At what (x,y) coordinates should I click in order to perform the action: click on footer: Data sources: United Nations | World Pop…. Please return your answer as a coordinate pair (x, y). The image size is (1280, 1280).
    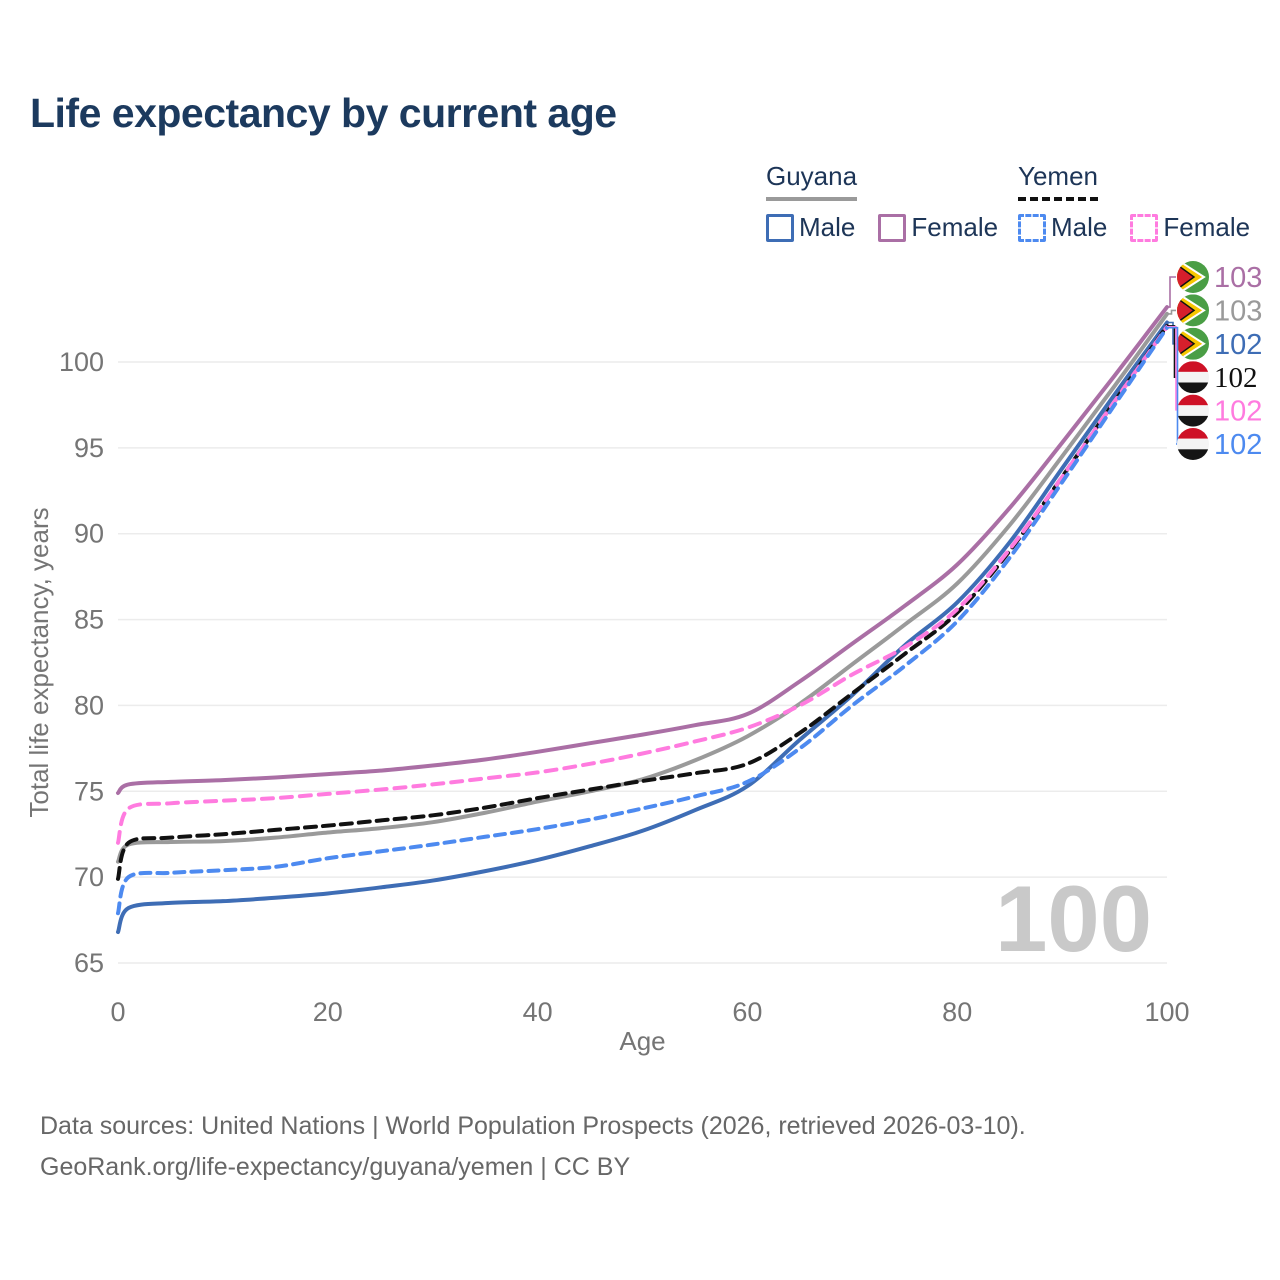
    Looking at the image, I should click on (533, 1146).